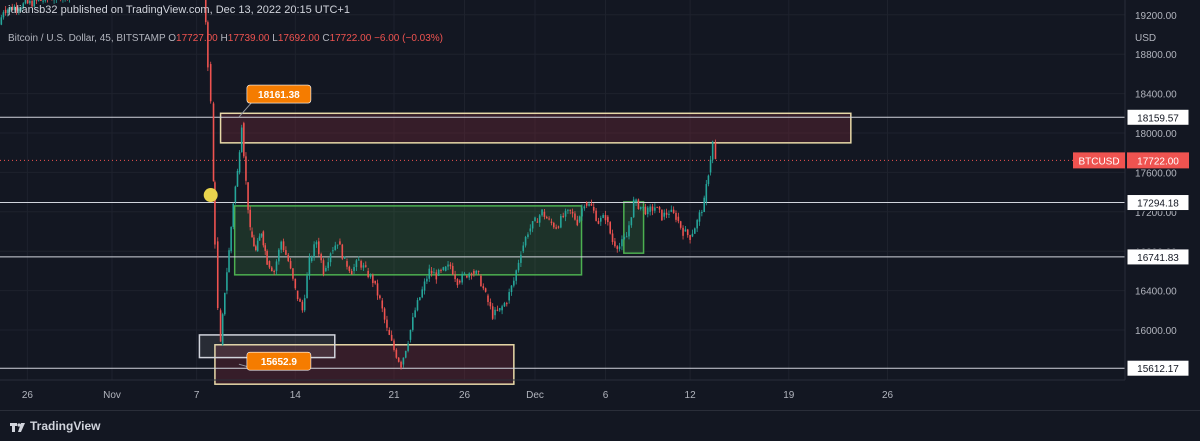 Image resolution: width=1200 pixels, height=441 pixels. I want to click on high-value: 17739.00, so click(249, 38).